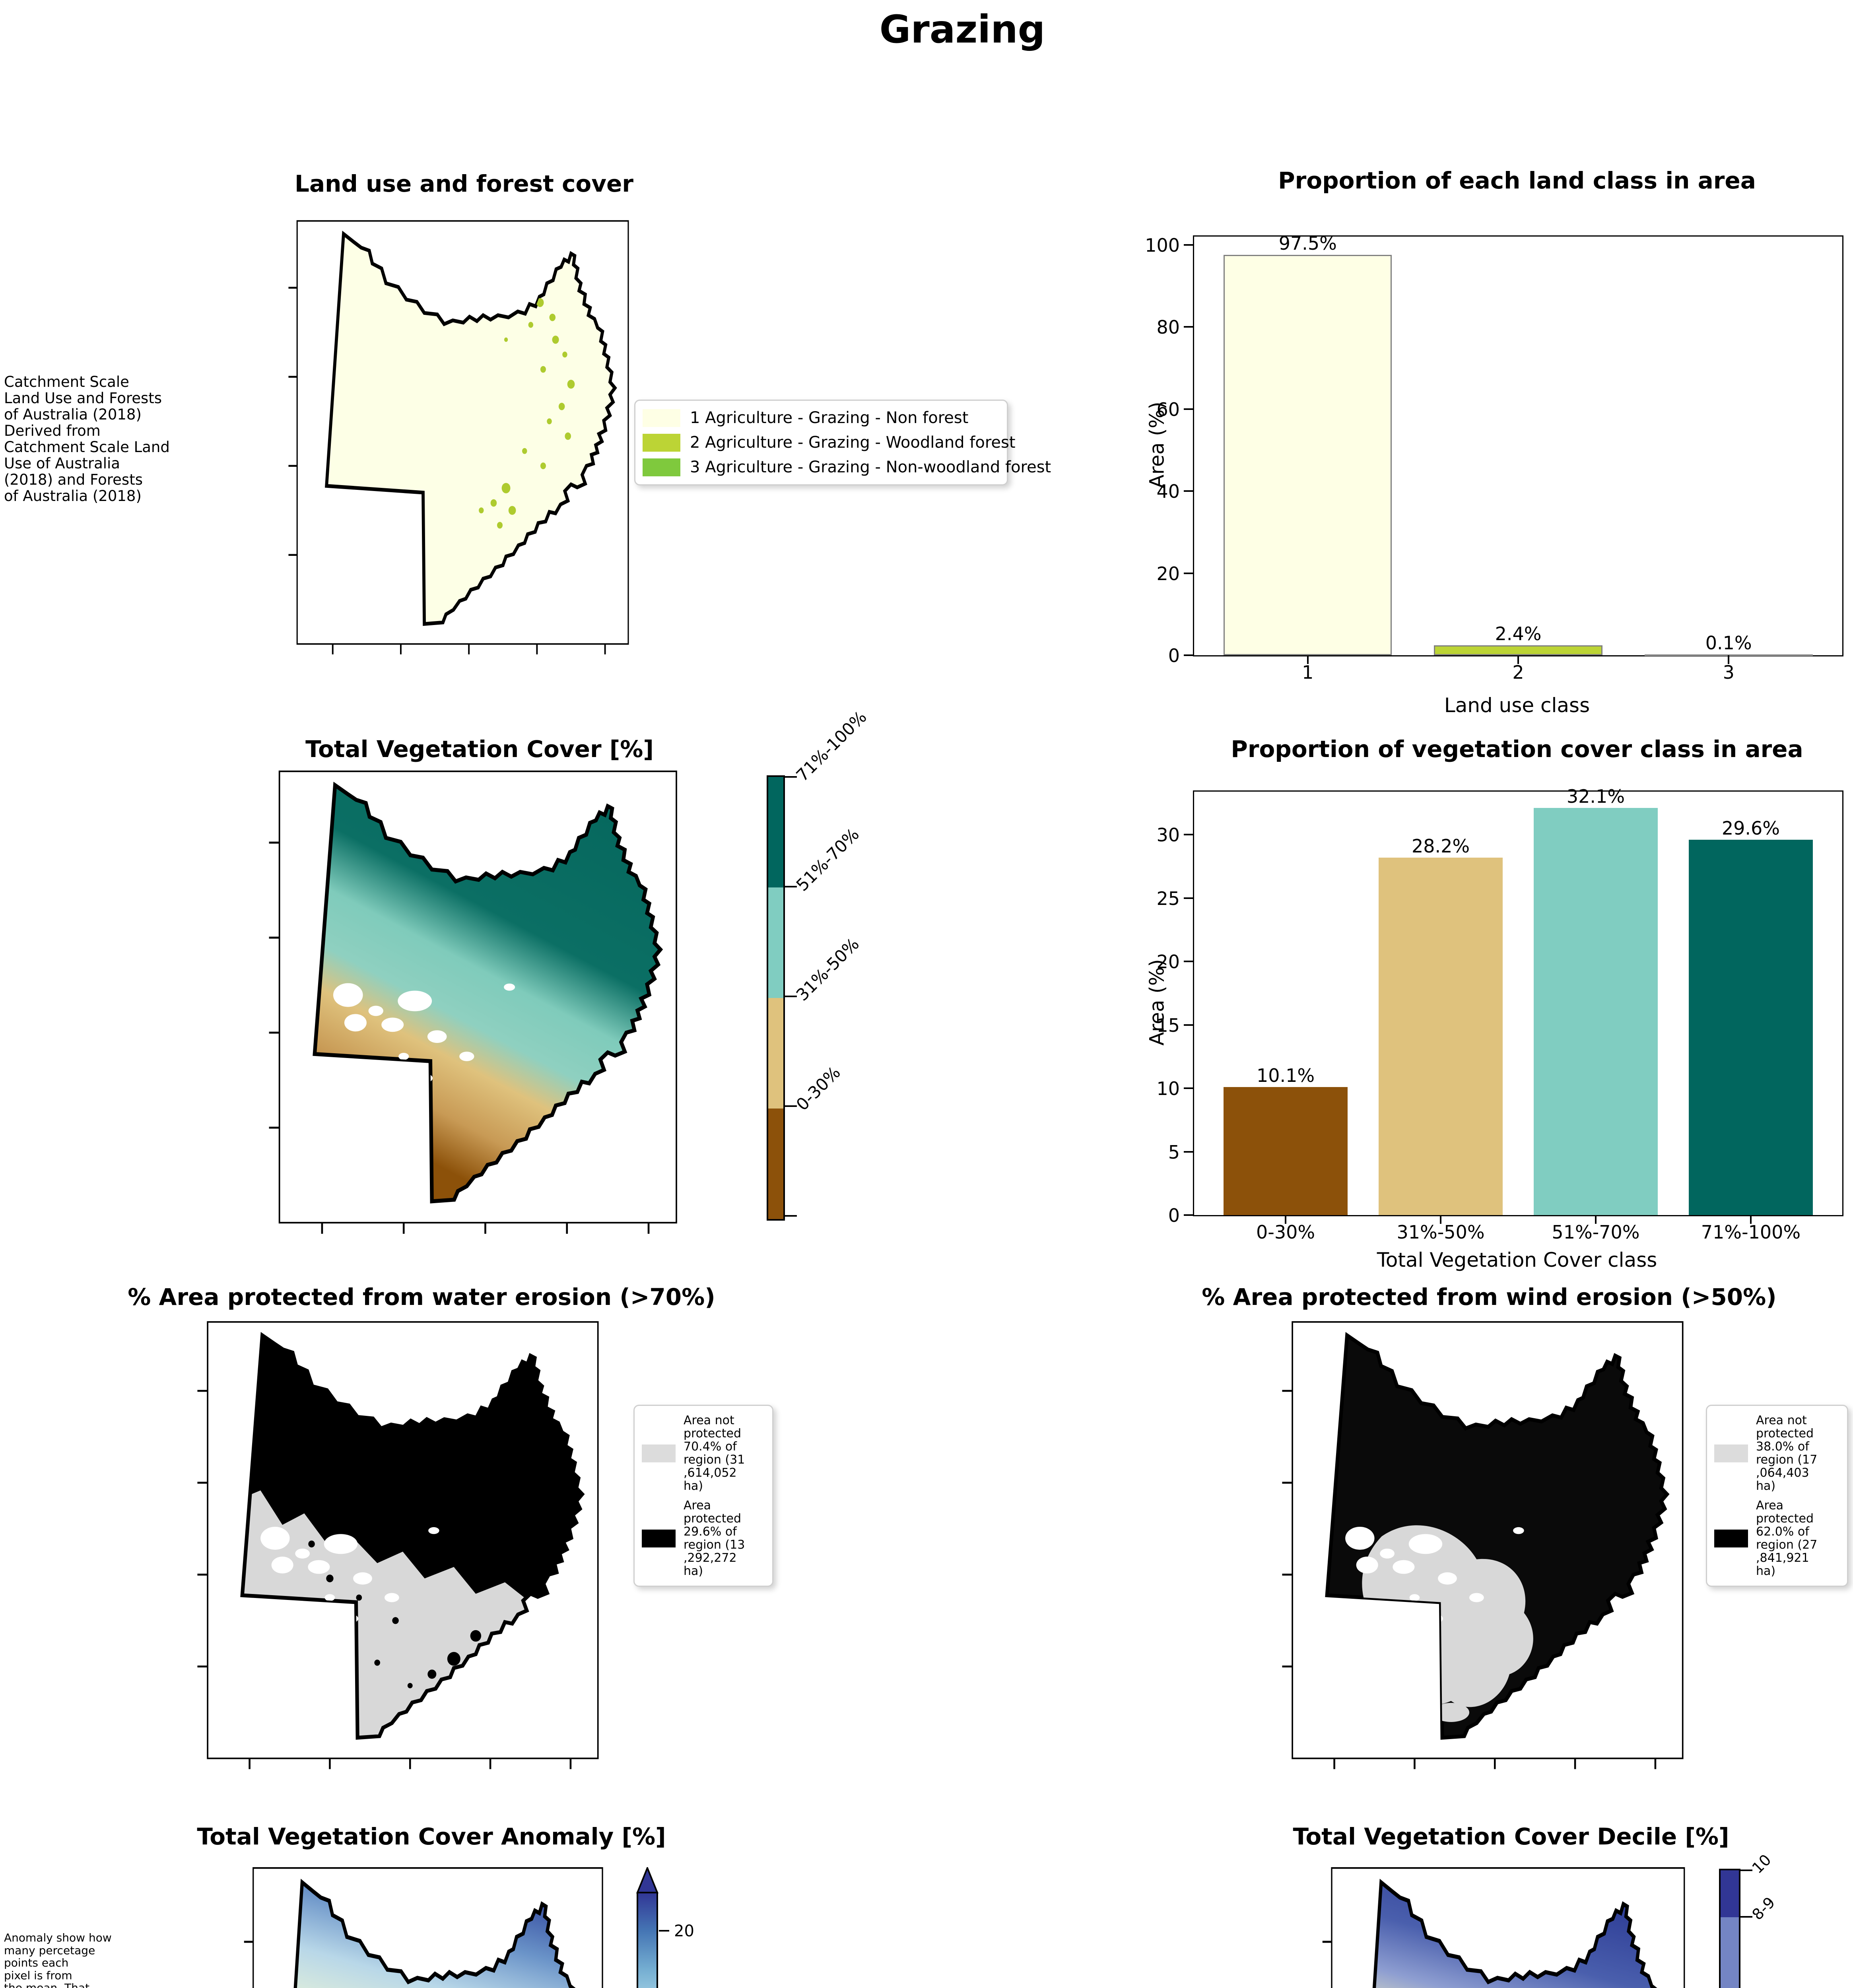 The height and width of the screenshot is (1988, 1853). I want to click on land-use-map-title: Land use and forest cover, so click(464, 183).